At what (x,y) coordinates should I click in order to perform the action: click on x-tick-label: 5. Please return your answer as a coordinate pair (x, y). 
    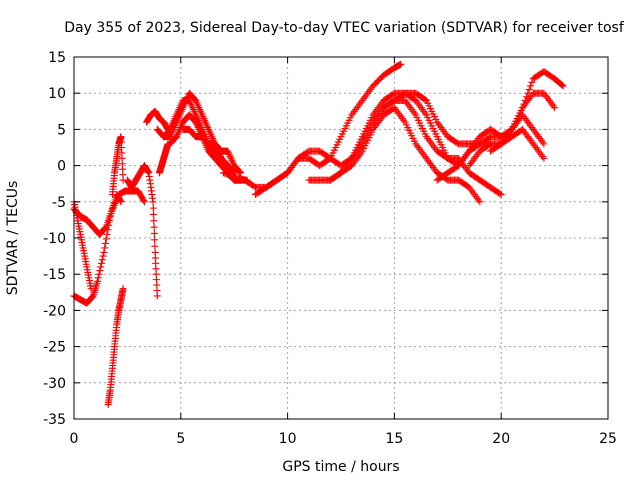
    Looking at the image, I should click on (180, 439).